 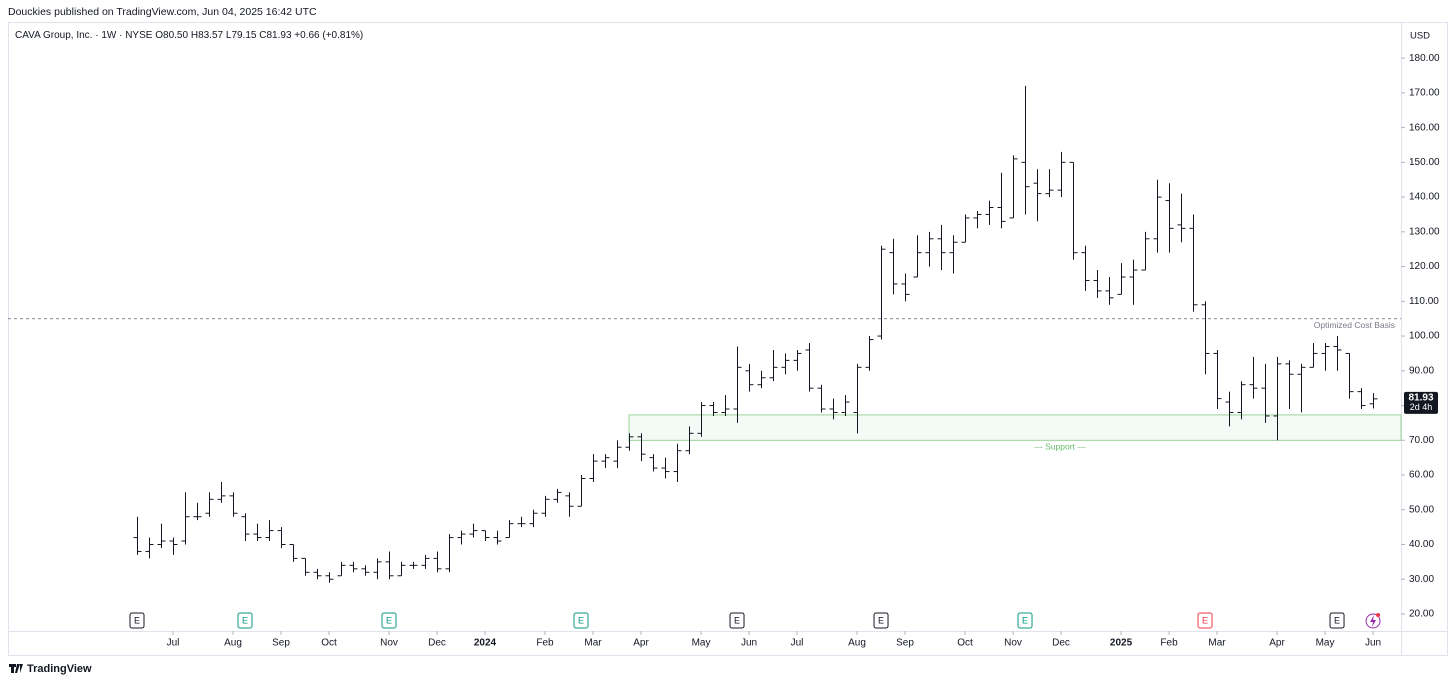 What do you see at coordinates (84, 35) in the screenshot?
I see `legend-part: CAVA Group, Inc. · 1W · NYSE` at bounding box center [84, 35].